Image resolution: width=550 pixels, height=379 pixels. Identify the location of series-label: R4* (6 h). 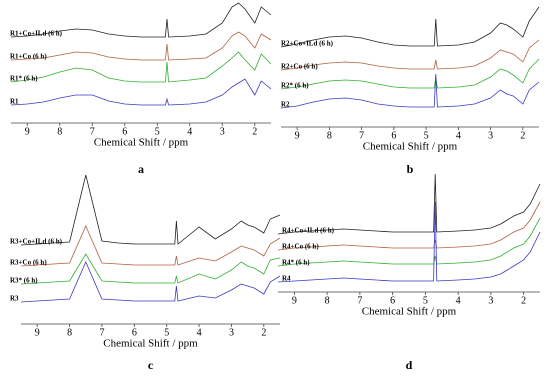
(296, 263).